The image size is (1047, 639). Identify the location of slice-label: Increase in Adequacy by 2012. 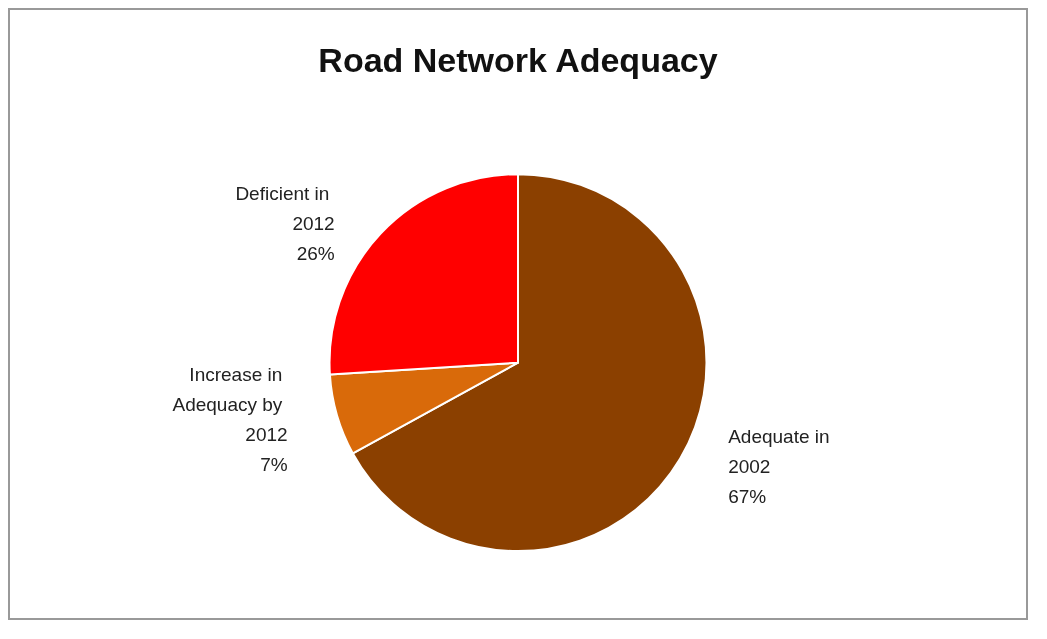
(230, 404).